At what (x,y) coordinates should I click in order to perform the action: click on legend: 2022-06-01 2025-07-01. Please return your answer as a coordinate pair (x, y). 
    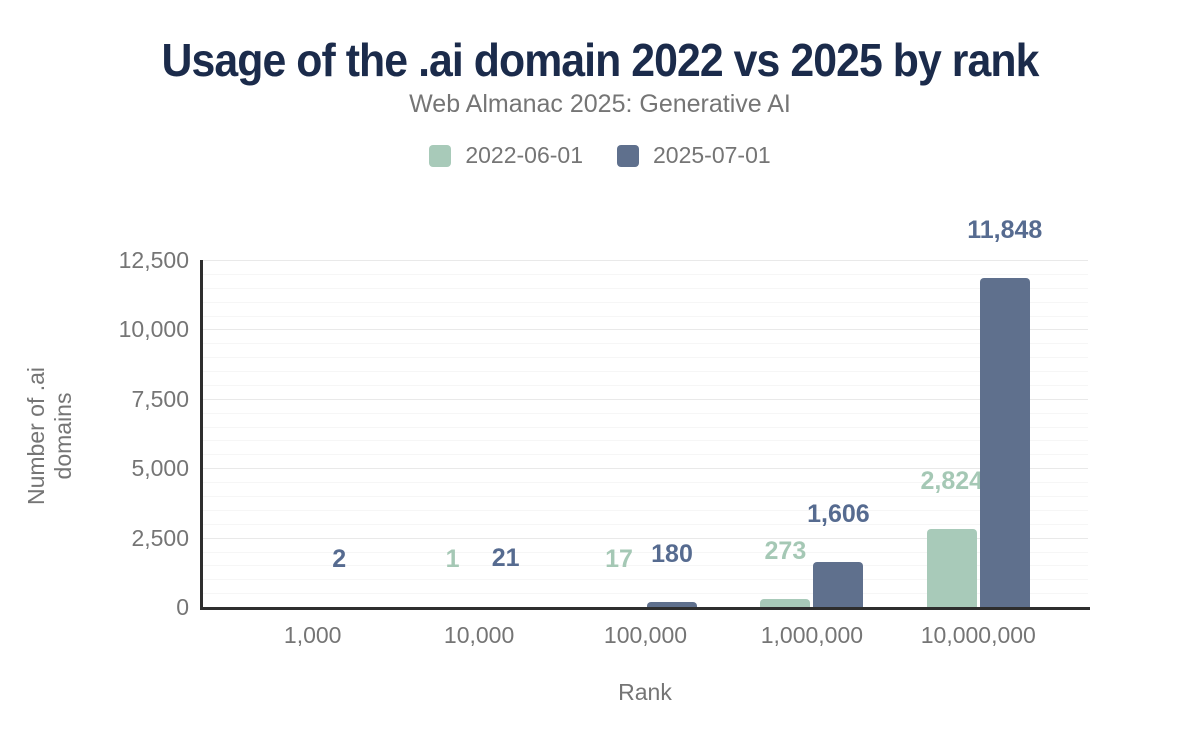
    Looking at the image, I should click on (600, 155).